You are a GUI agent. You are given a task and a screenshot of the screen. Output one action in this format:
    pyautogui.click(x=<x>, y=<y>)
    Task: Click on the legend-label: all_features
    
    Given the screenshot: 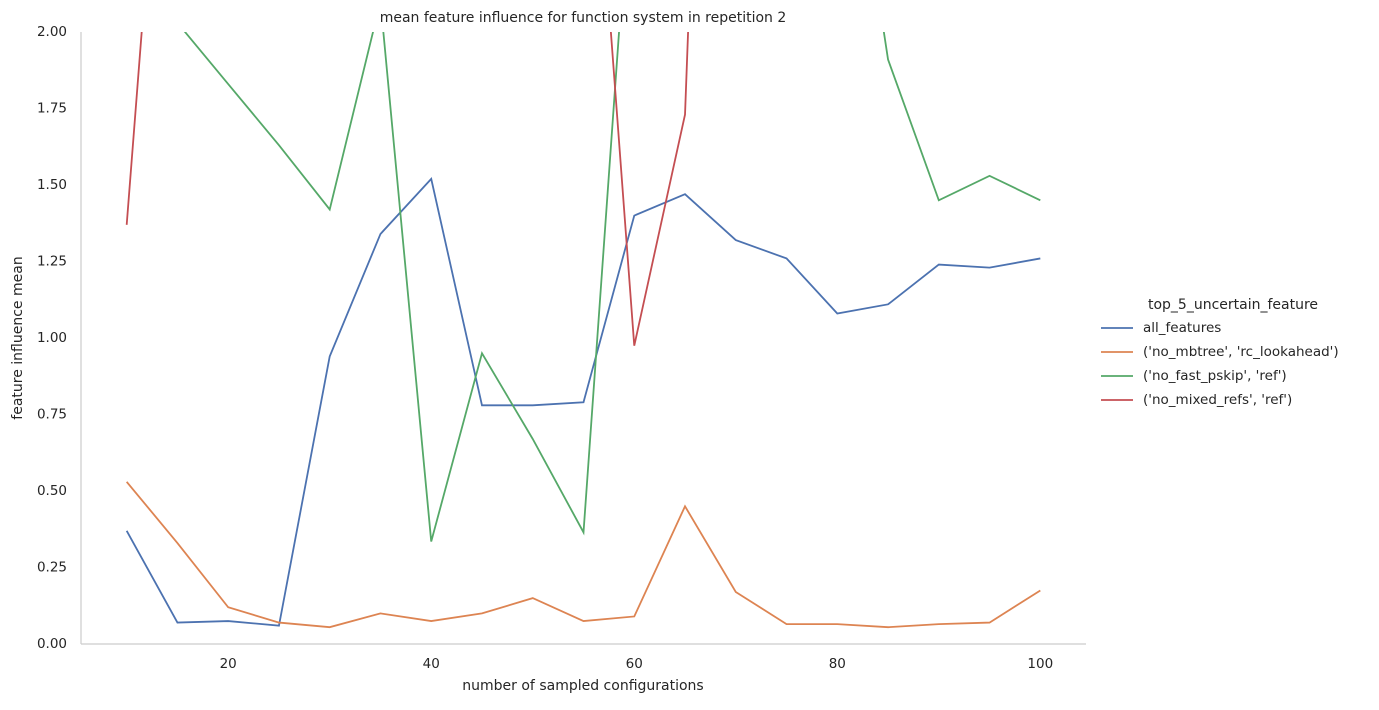 What is the action you would take?
    pyautogui.click(x=1182, y=328)
    